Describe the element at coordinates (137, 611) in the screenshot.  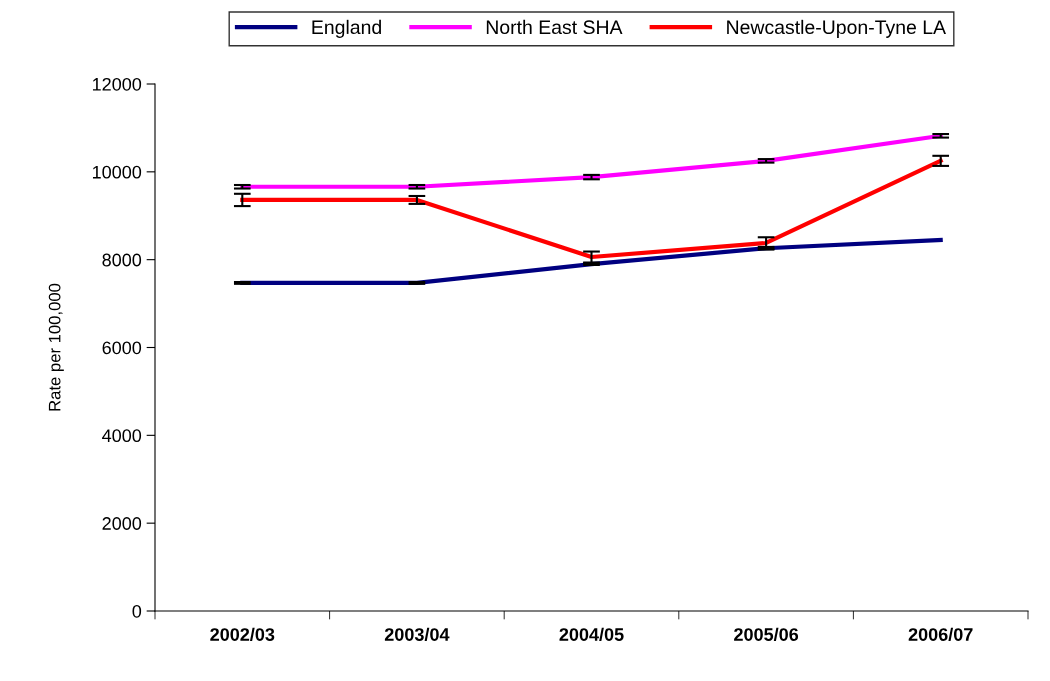
I see `y-tick-label: 0` at that location.